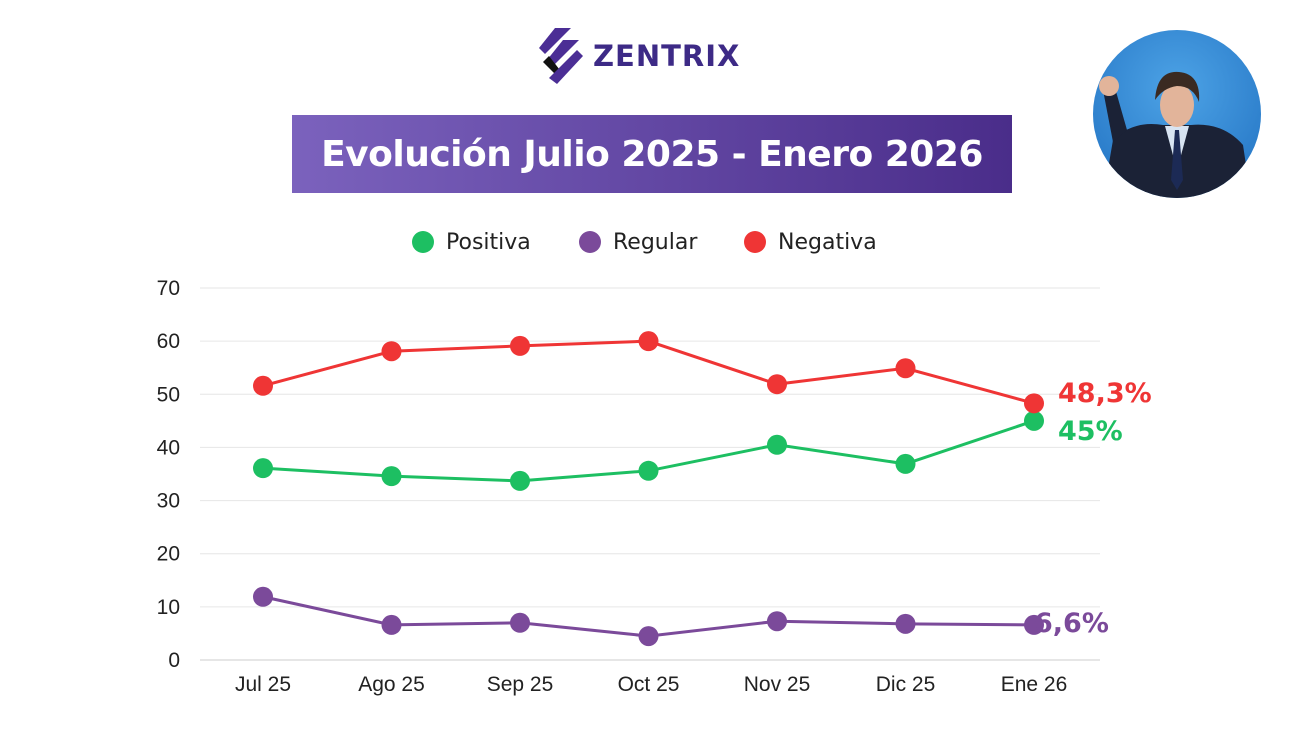 This screenshot has height=729, width=1297. Describe the element at coordinates (1071, 623) in the screenshot. I see `end-label-regular: 6,6%` at that location.